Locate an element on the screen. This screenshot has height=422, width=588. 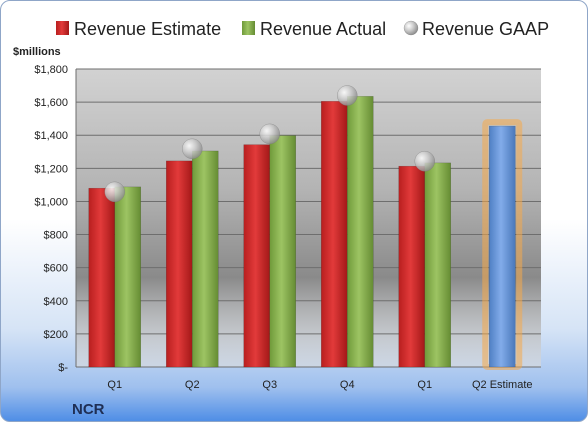
x-tick-label: Q2 Estimate is located at coordinates (502, 385).